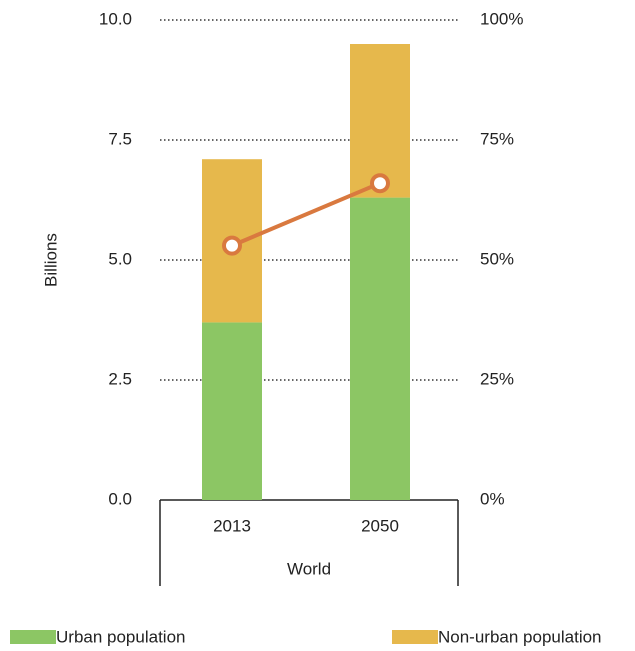  What do you see at coordinates (520, 636) in the screenshot?
I see `legend-label: Non-urban population` at bounding box center [520, 636].